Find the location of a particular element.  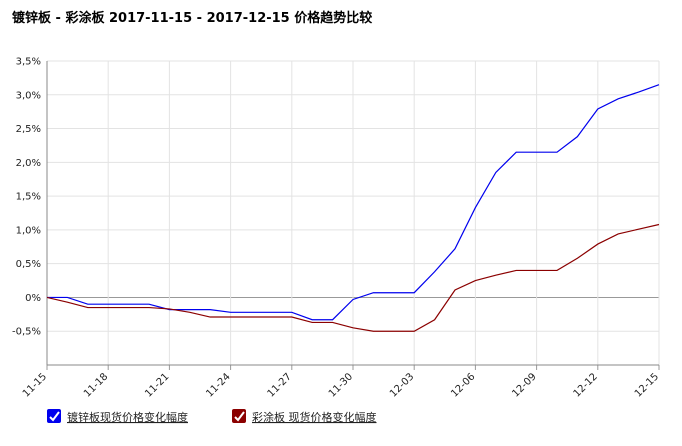

legend-label: 彩涂板 现货价格变化幅度 is located at coordinates (314, 417).